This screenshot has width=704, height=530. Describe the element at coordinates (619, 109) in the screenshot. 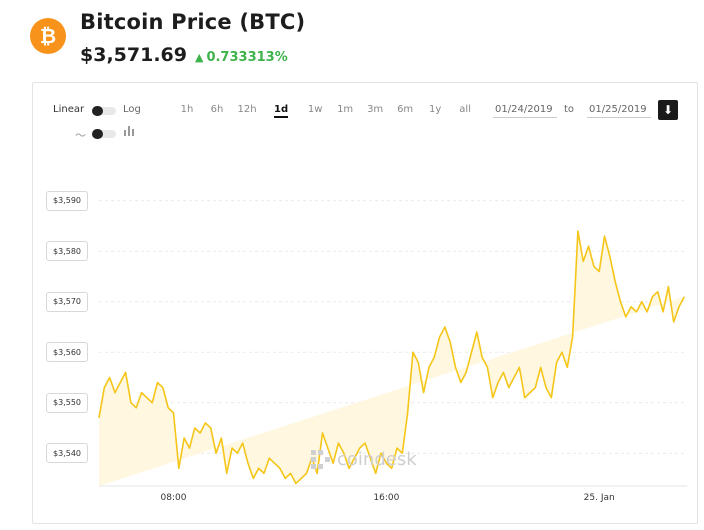

I see `date-to-input` at that location.